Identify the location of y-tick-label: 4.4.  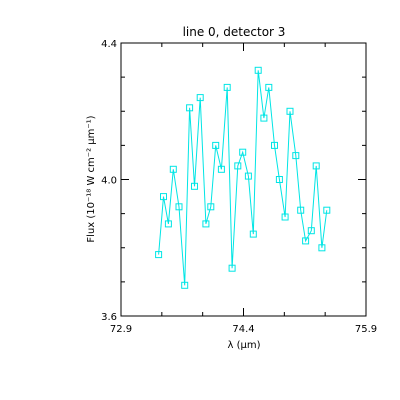
(109, 44).